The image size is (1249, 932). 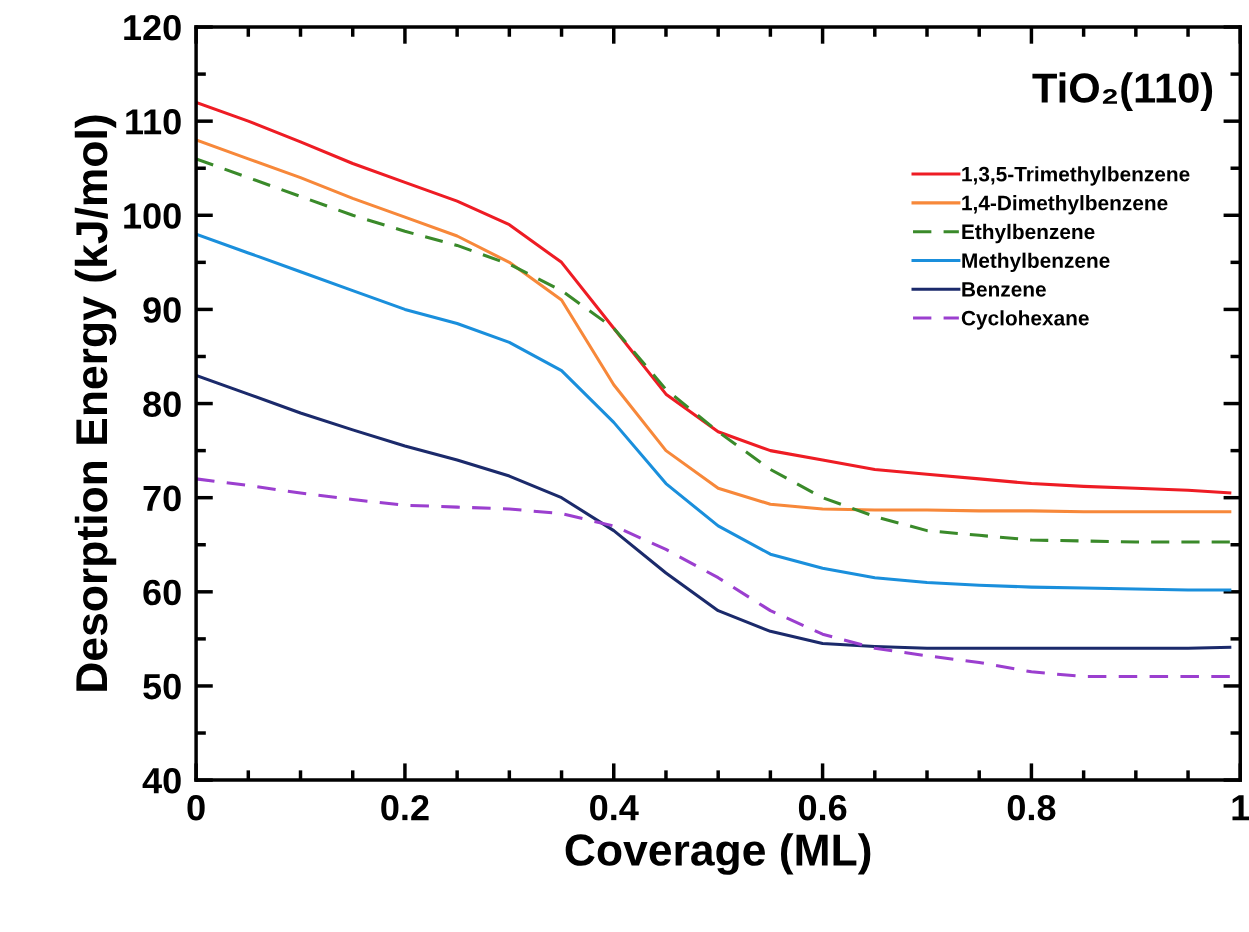 What do you see at coordinates (153, 122) in the screenshot?
I see `y-tick-label: 110` at bounding box center [153, 122].